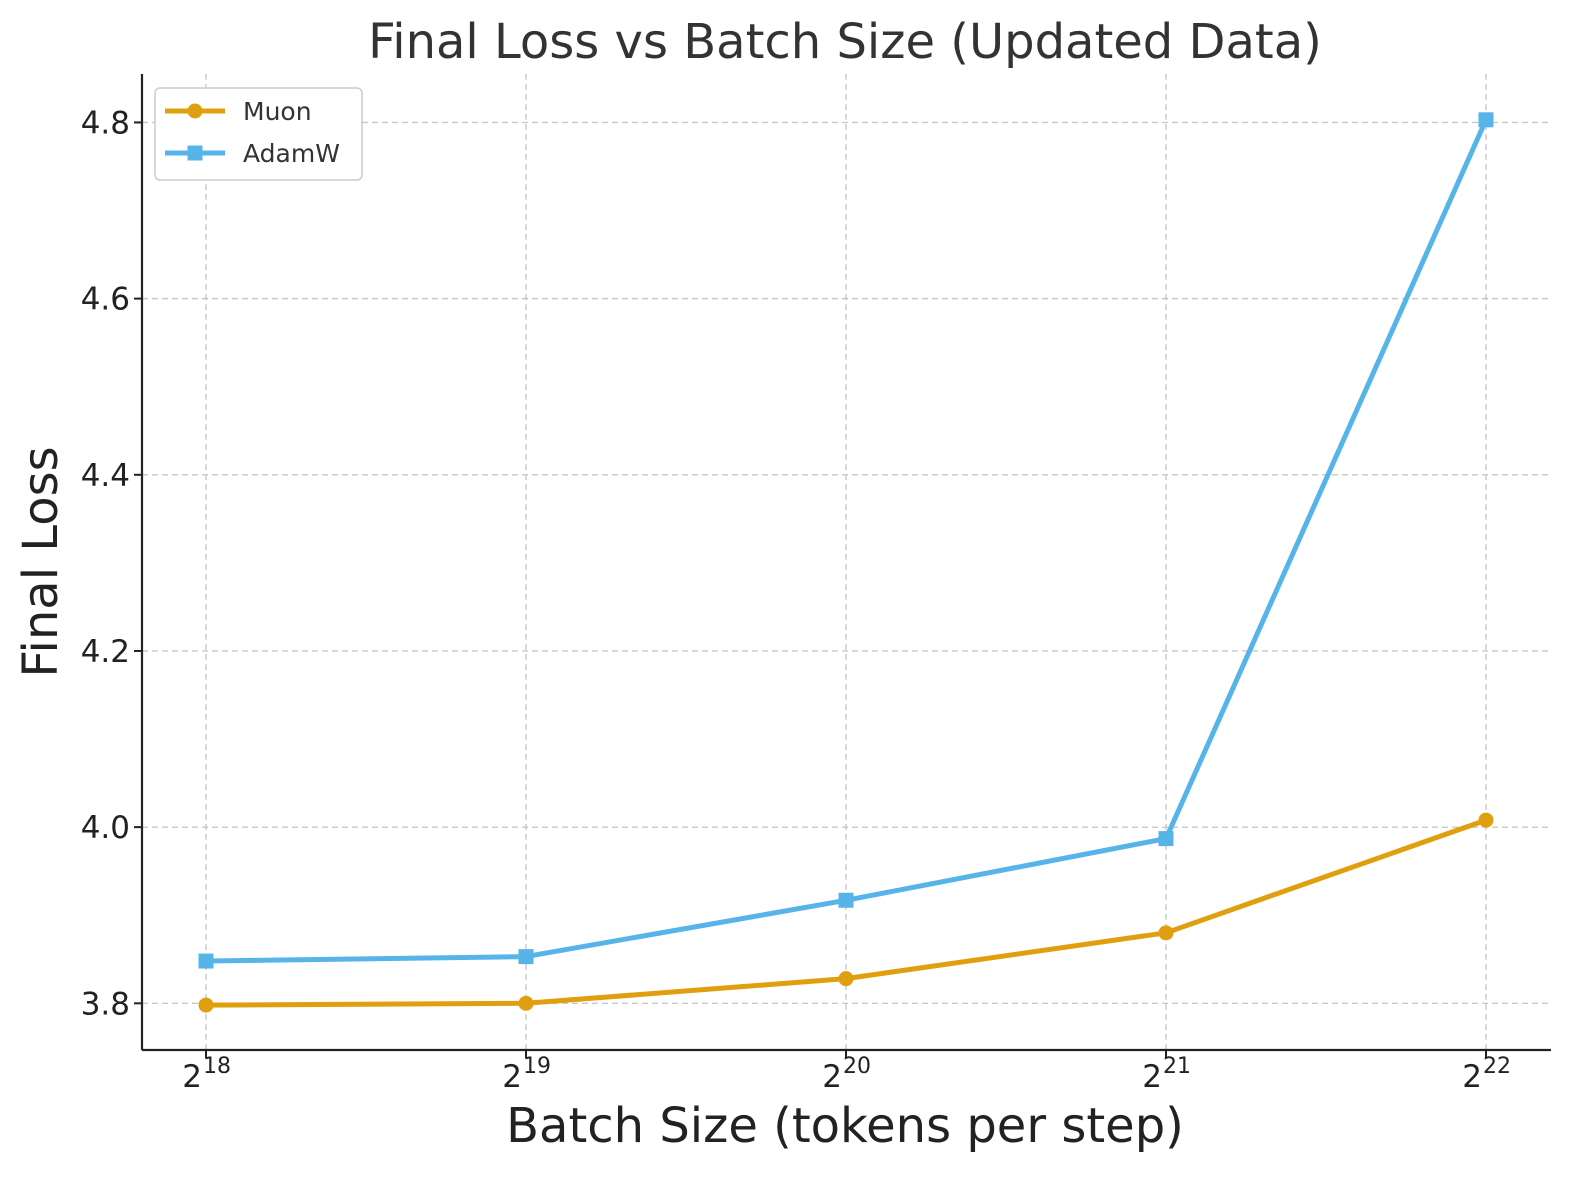 This screenshot has width=1579, height=1185. Describe the element at coordinates (105, 300) in the screenshot. I see `y-tick-label: 4.6` at that location.